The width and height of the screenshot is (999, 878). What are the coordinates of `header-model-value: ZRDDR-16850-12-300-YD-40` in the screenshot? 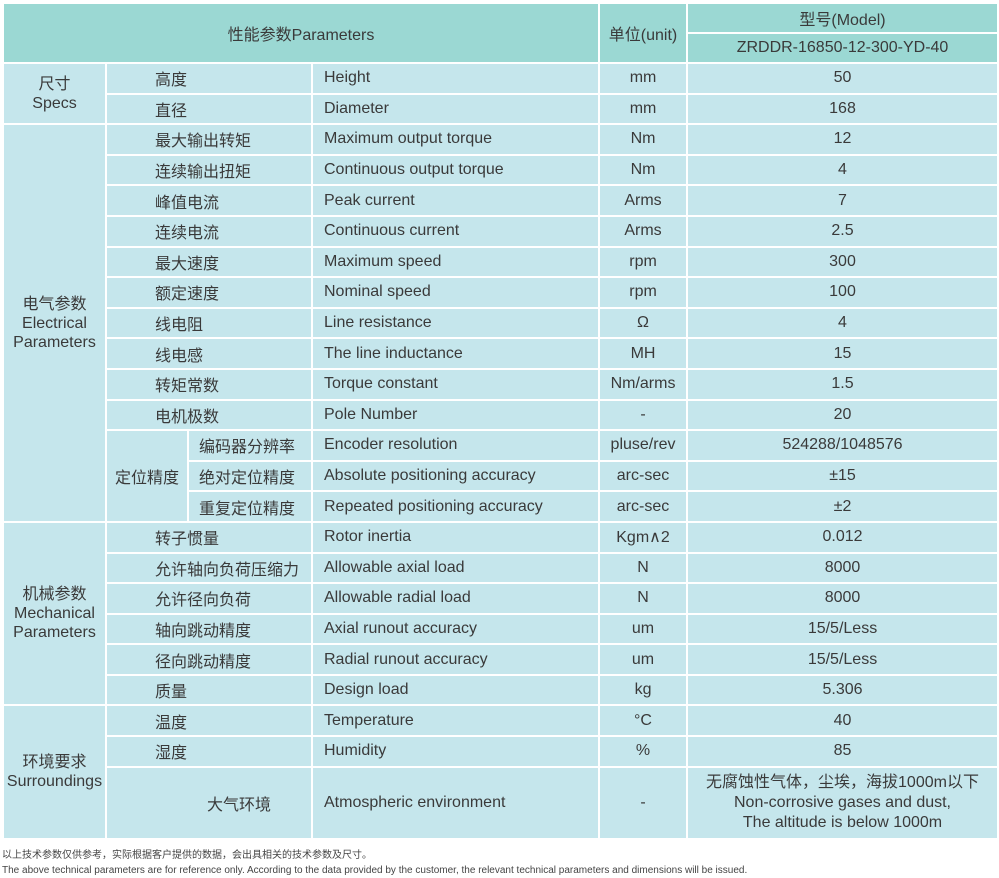 It's located at (842, 48).